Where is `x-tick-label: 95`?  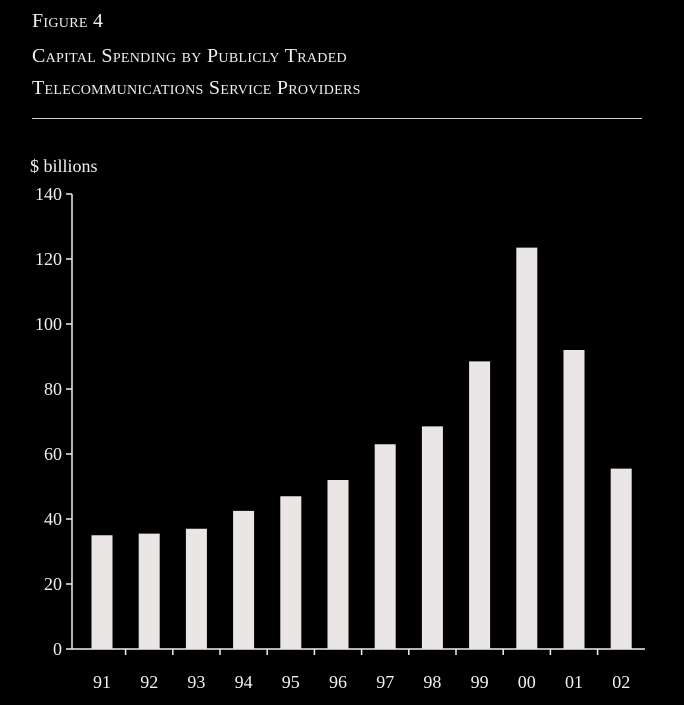
x-tick-label: 95 is located at coordinates (291, 682).